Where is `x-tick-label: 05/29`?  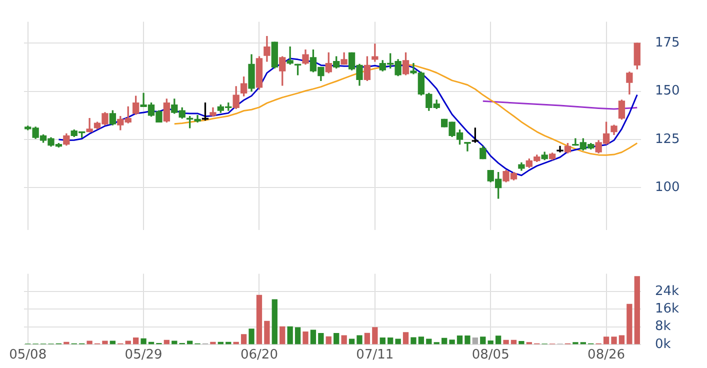
x-tick-label: 05/29 is located at coordinates (143, 355).